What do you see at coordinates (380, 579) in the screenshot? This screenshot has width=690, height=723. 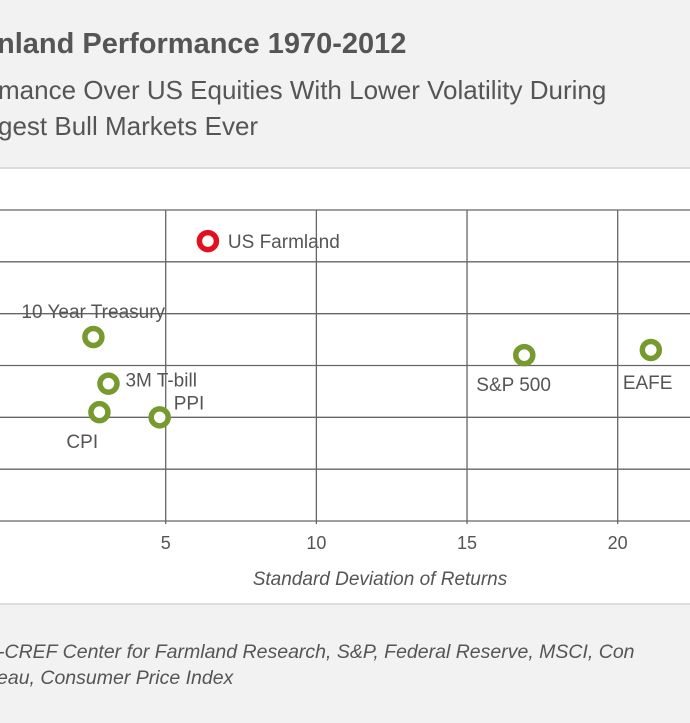 I see `x-axis-label: Standard Deviation of Returns` at bounding box center [380, 579].